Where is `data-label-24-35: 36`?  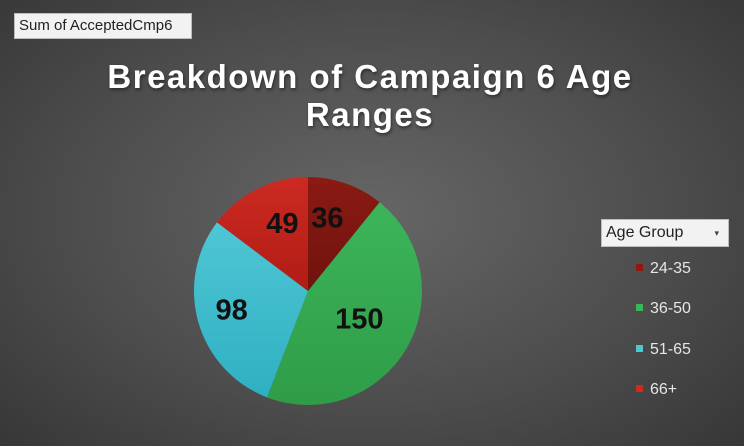 data-label-24-35: 36 is located at coordinates (327, 218).